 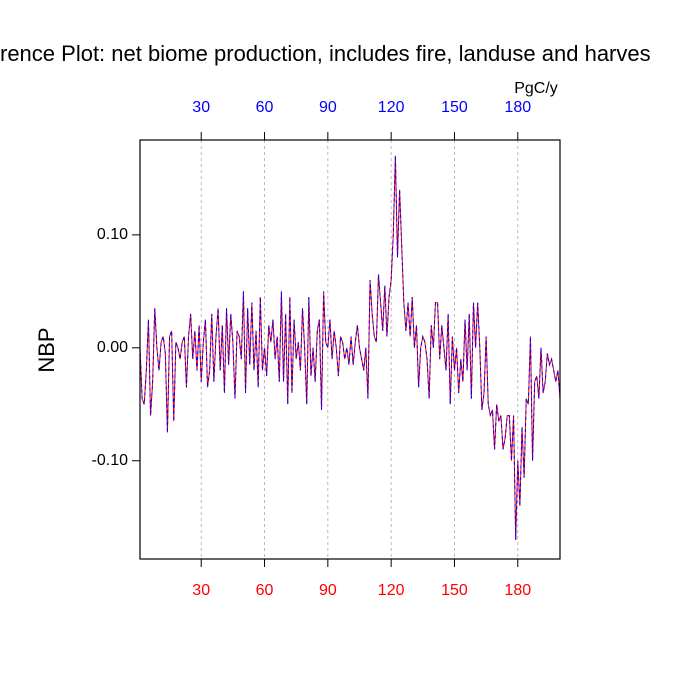 What do you see at coordinates (454, 107) in the screenshot?
I see `x-top-tick-label: 150` at bounding box center [454, 107].